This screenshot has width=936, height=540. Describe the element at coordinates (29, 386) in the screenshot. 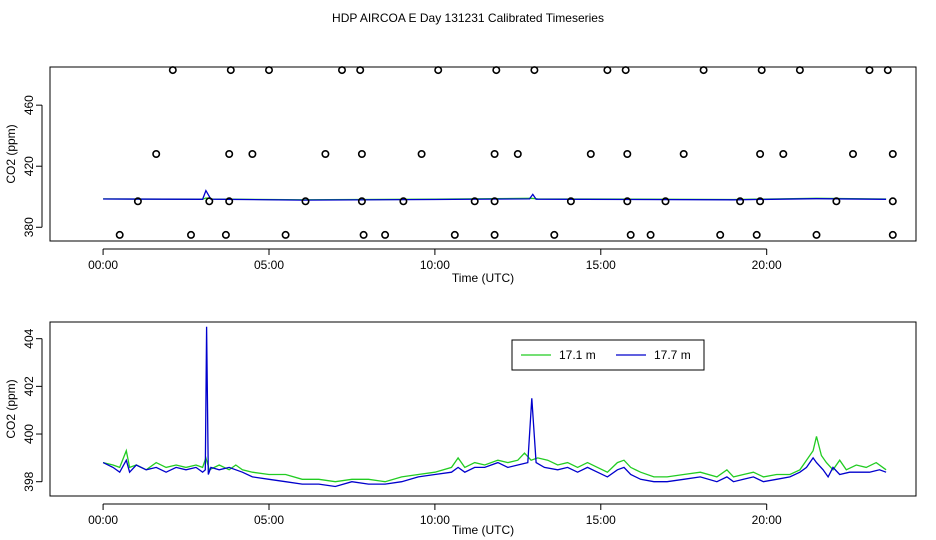

I see `bot-y-tick-label: 402` at that location.